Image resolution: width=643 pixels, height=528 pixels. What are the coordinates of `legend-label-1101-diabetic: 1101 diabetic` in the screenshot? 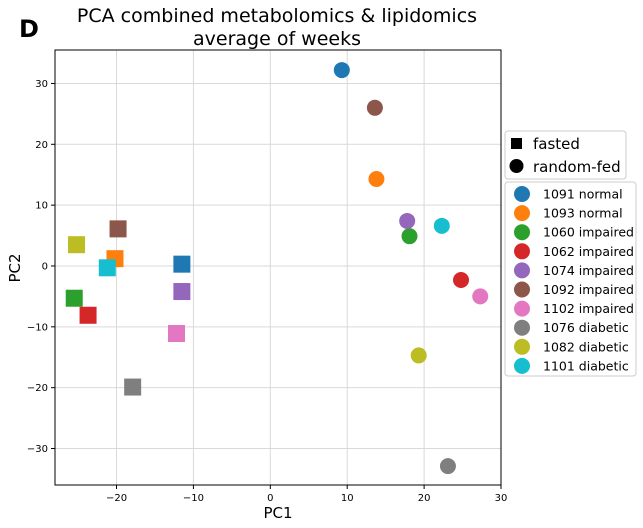 It's located at (586, 365).